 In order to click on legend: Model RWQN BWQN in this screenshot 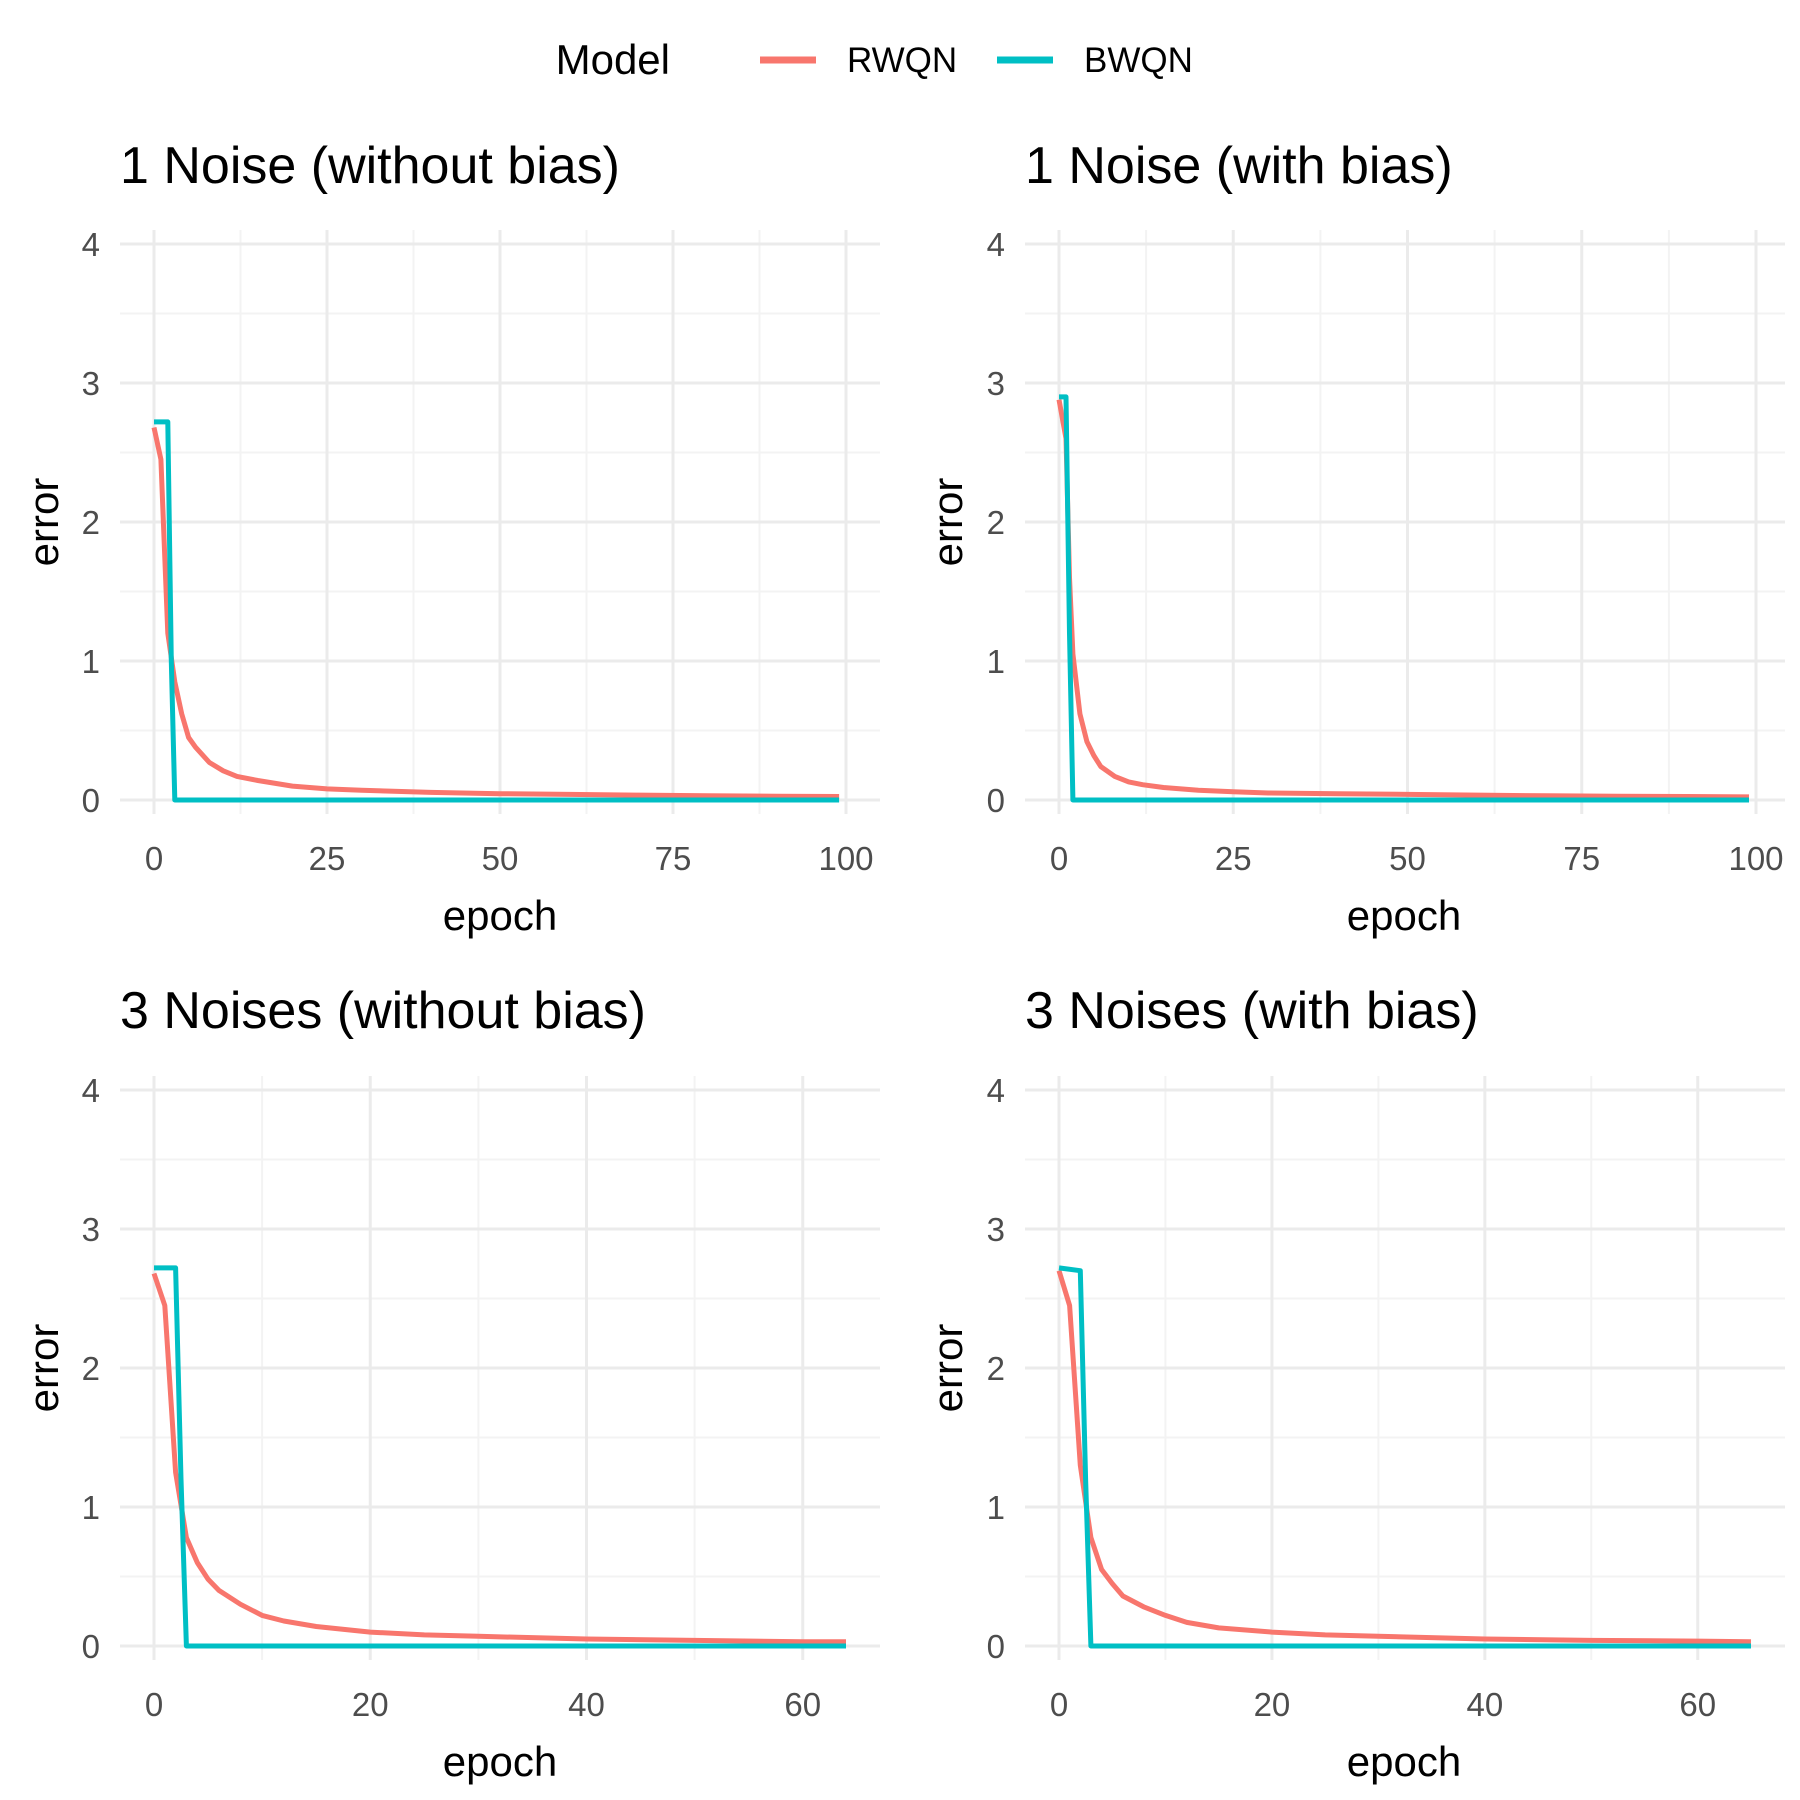, I will do `click(874, 59)`.